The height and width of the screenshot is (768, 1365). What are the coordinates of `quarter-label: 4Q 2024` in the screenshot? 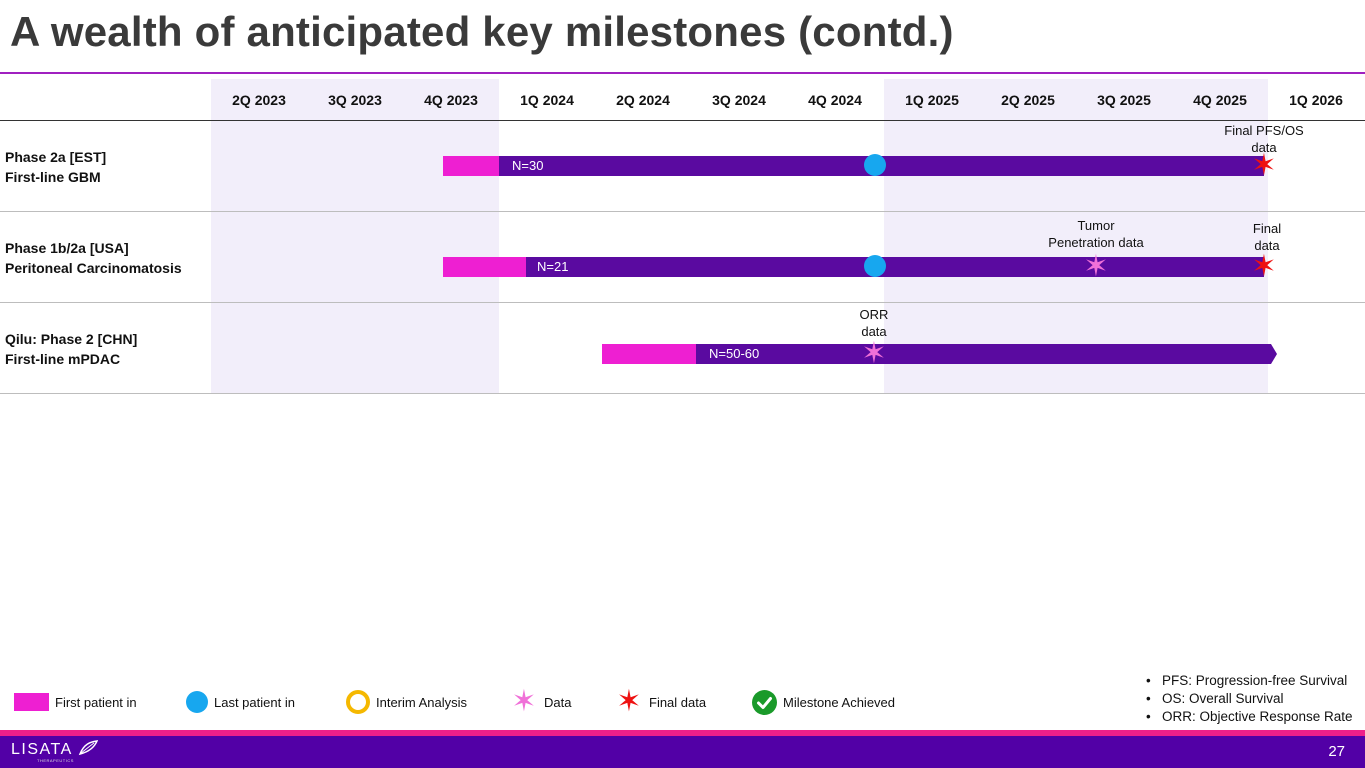 It's located at (835, 100).